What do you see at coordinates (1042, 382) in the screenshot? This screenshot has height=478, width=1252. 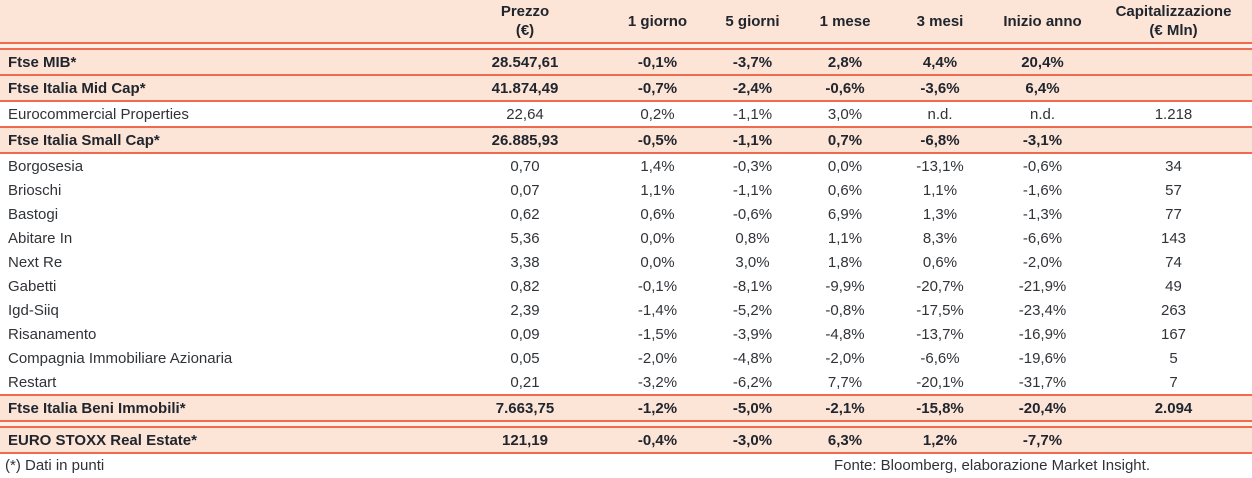 I see `change-ytd-cell: -31,7%` at bounding box center [1042, 382].